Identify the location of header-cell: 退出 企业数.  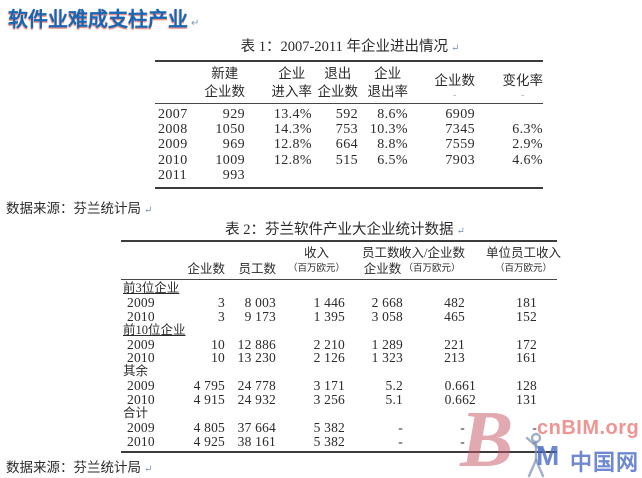
(338, 84).